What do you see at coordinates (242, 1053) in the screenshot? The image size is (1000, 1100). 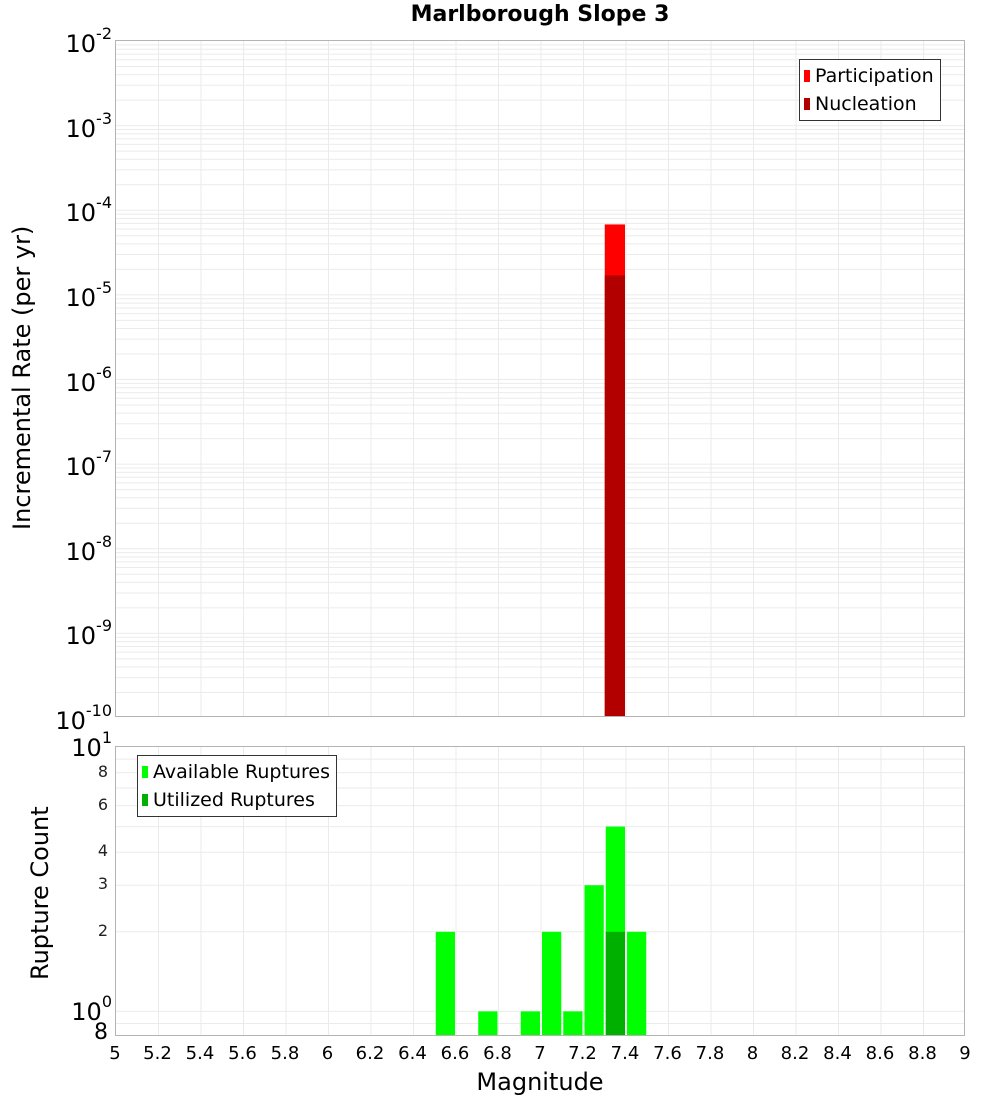 I see `x-tick-label: 5.6` at bounding box center [242, 1053].